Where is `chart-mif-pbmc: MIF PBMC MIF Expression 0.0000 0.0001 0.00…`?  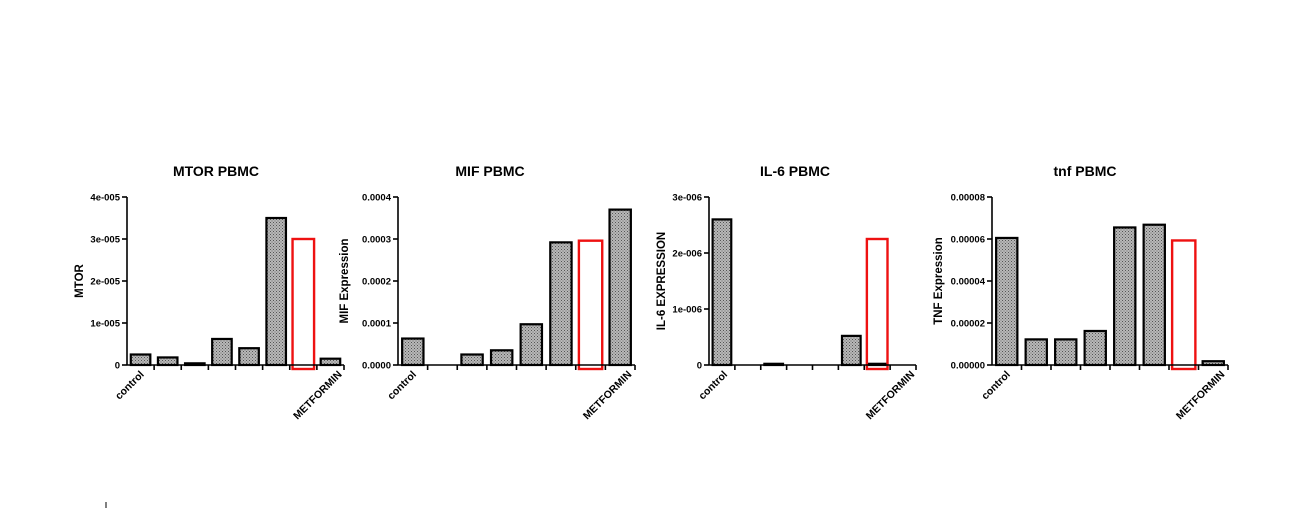 chart-mif-pbmc: MIF PBMC MIF Expression 0.0000 0.0001 0.00… is located at coordinates (487, 292).